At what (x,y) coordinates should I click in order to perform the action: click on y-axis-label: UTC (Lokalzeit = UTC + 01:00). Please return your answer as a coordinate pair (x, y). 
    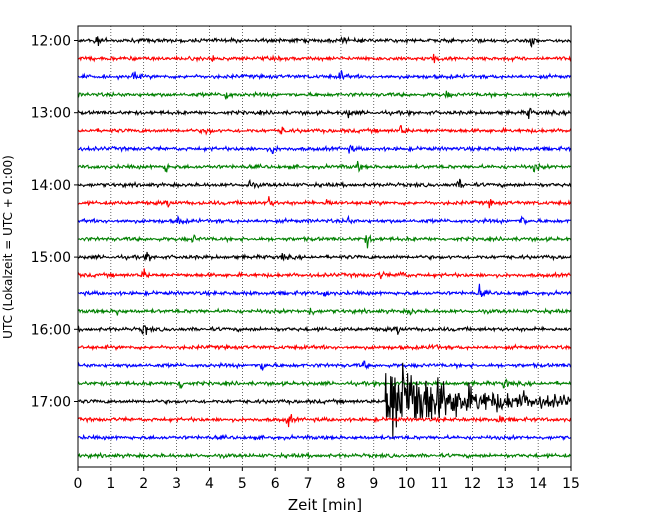
    Looking at the image, I should click on (8, 247).